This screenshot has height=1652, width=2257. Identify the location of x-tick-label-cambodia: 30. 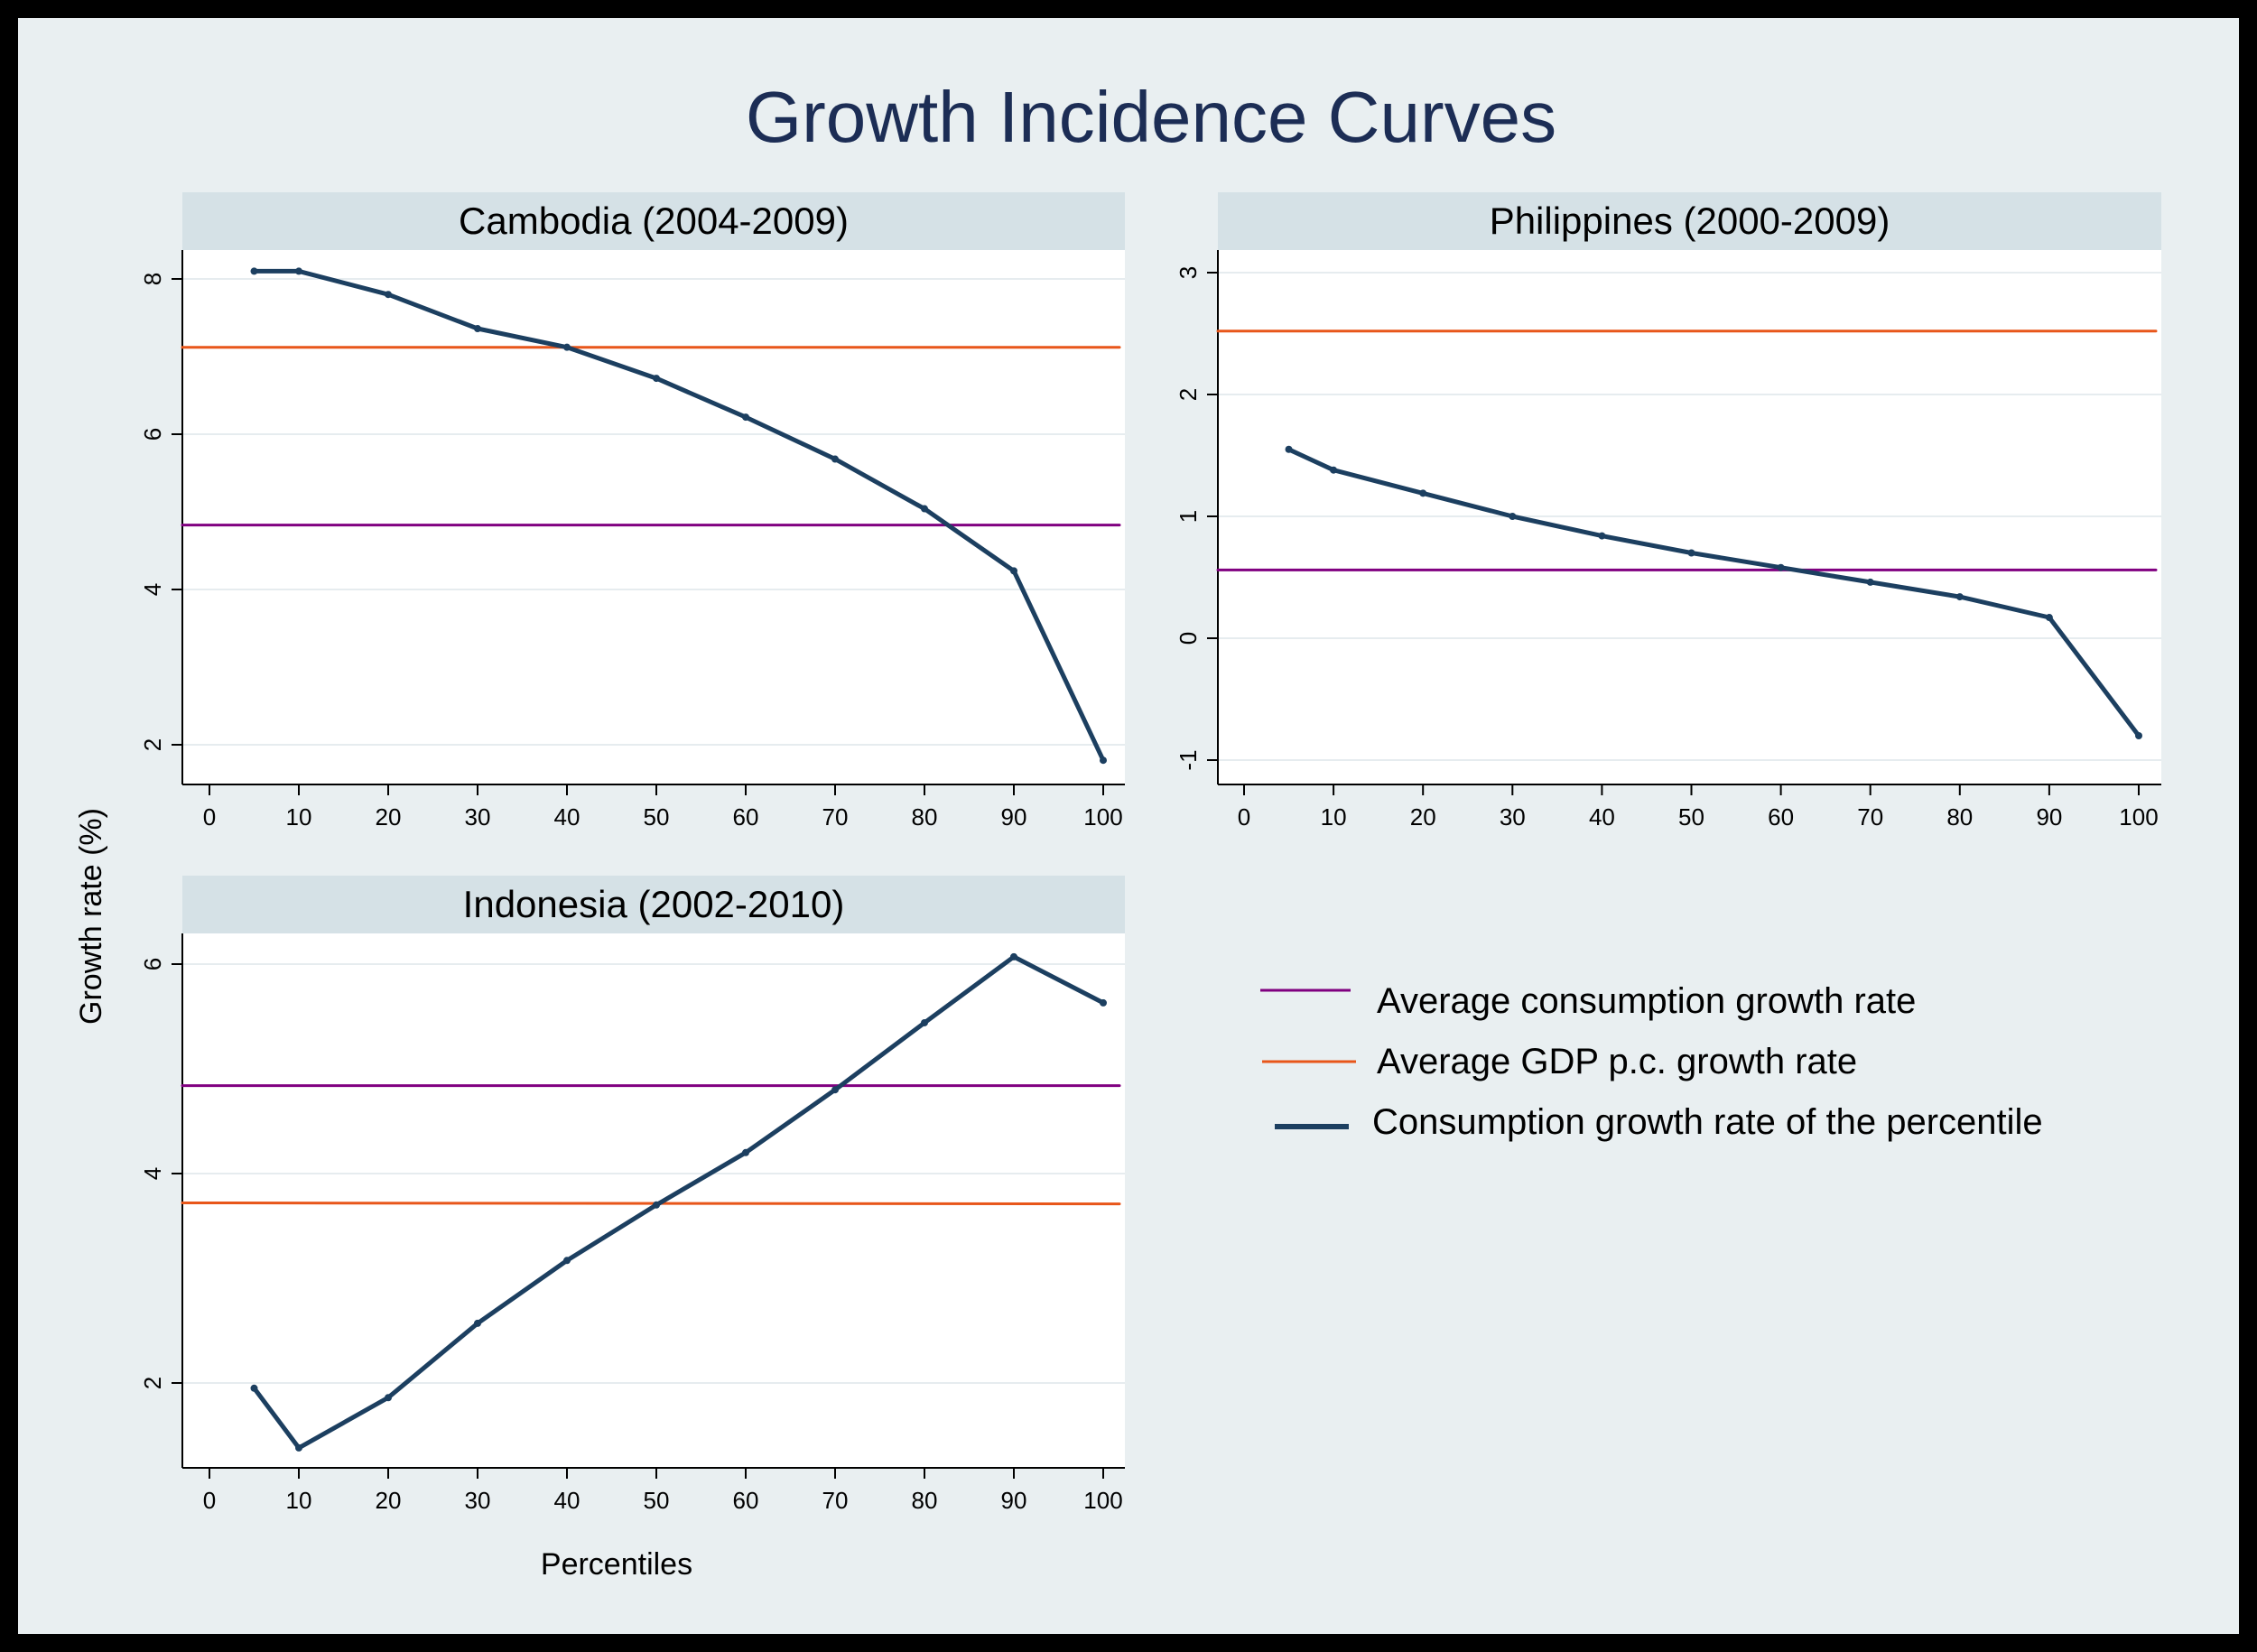
(478, 817).